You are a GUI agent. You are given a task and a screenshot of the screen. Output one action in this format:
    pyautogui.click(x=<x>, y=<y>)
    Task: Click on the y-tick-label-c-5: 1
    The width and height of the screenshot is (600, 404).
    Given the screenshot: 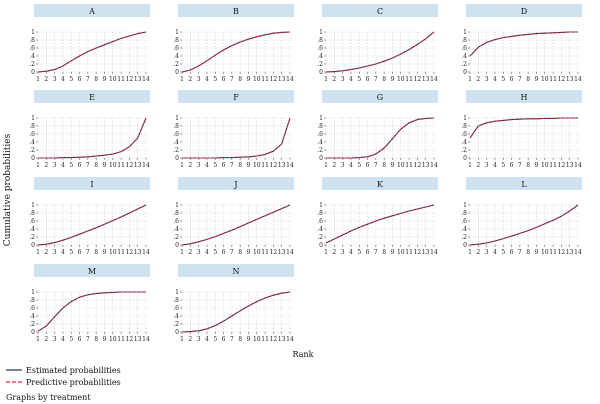 What is the action you would take?
    pyautogui.click(x=321, y=32)
    